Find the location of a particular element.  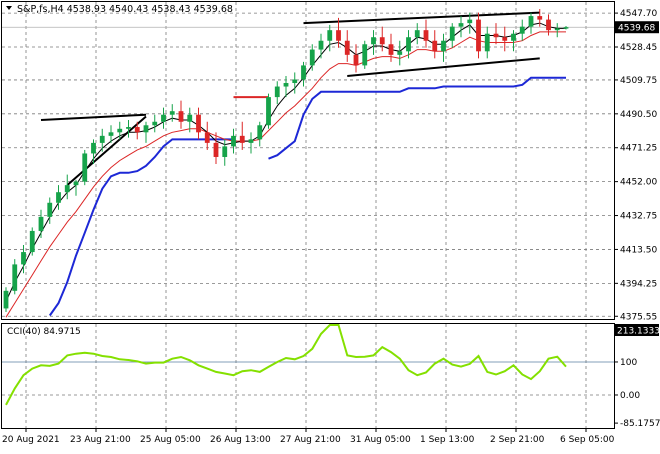

cci-header: CCI(40) 84.9715 is located at coordinates (44, 332).